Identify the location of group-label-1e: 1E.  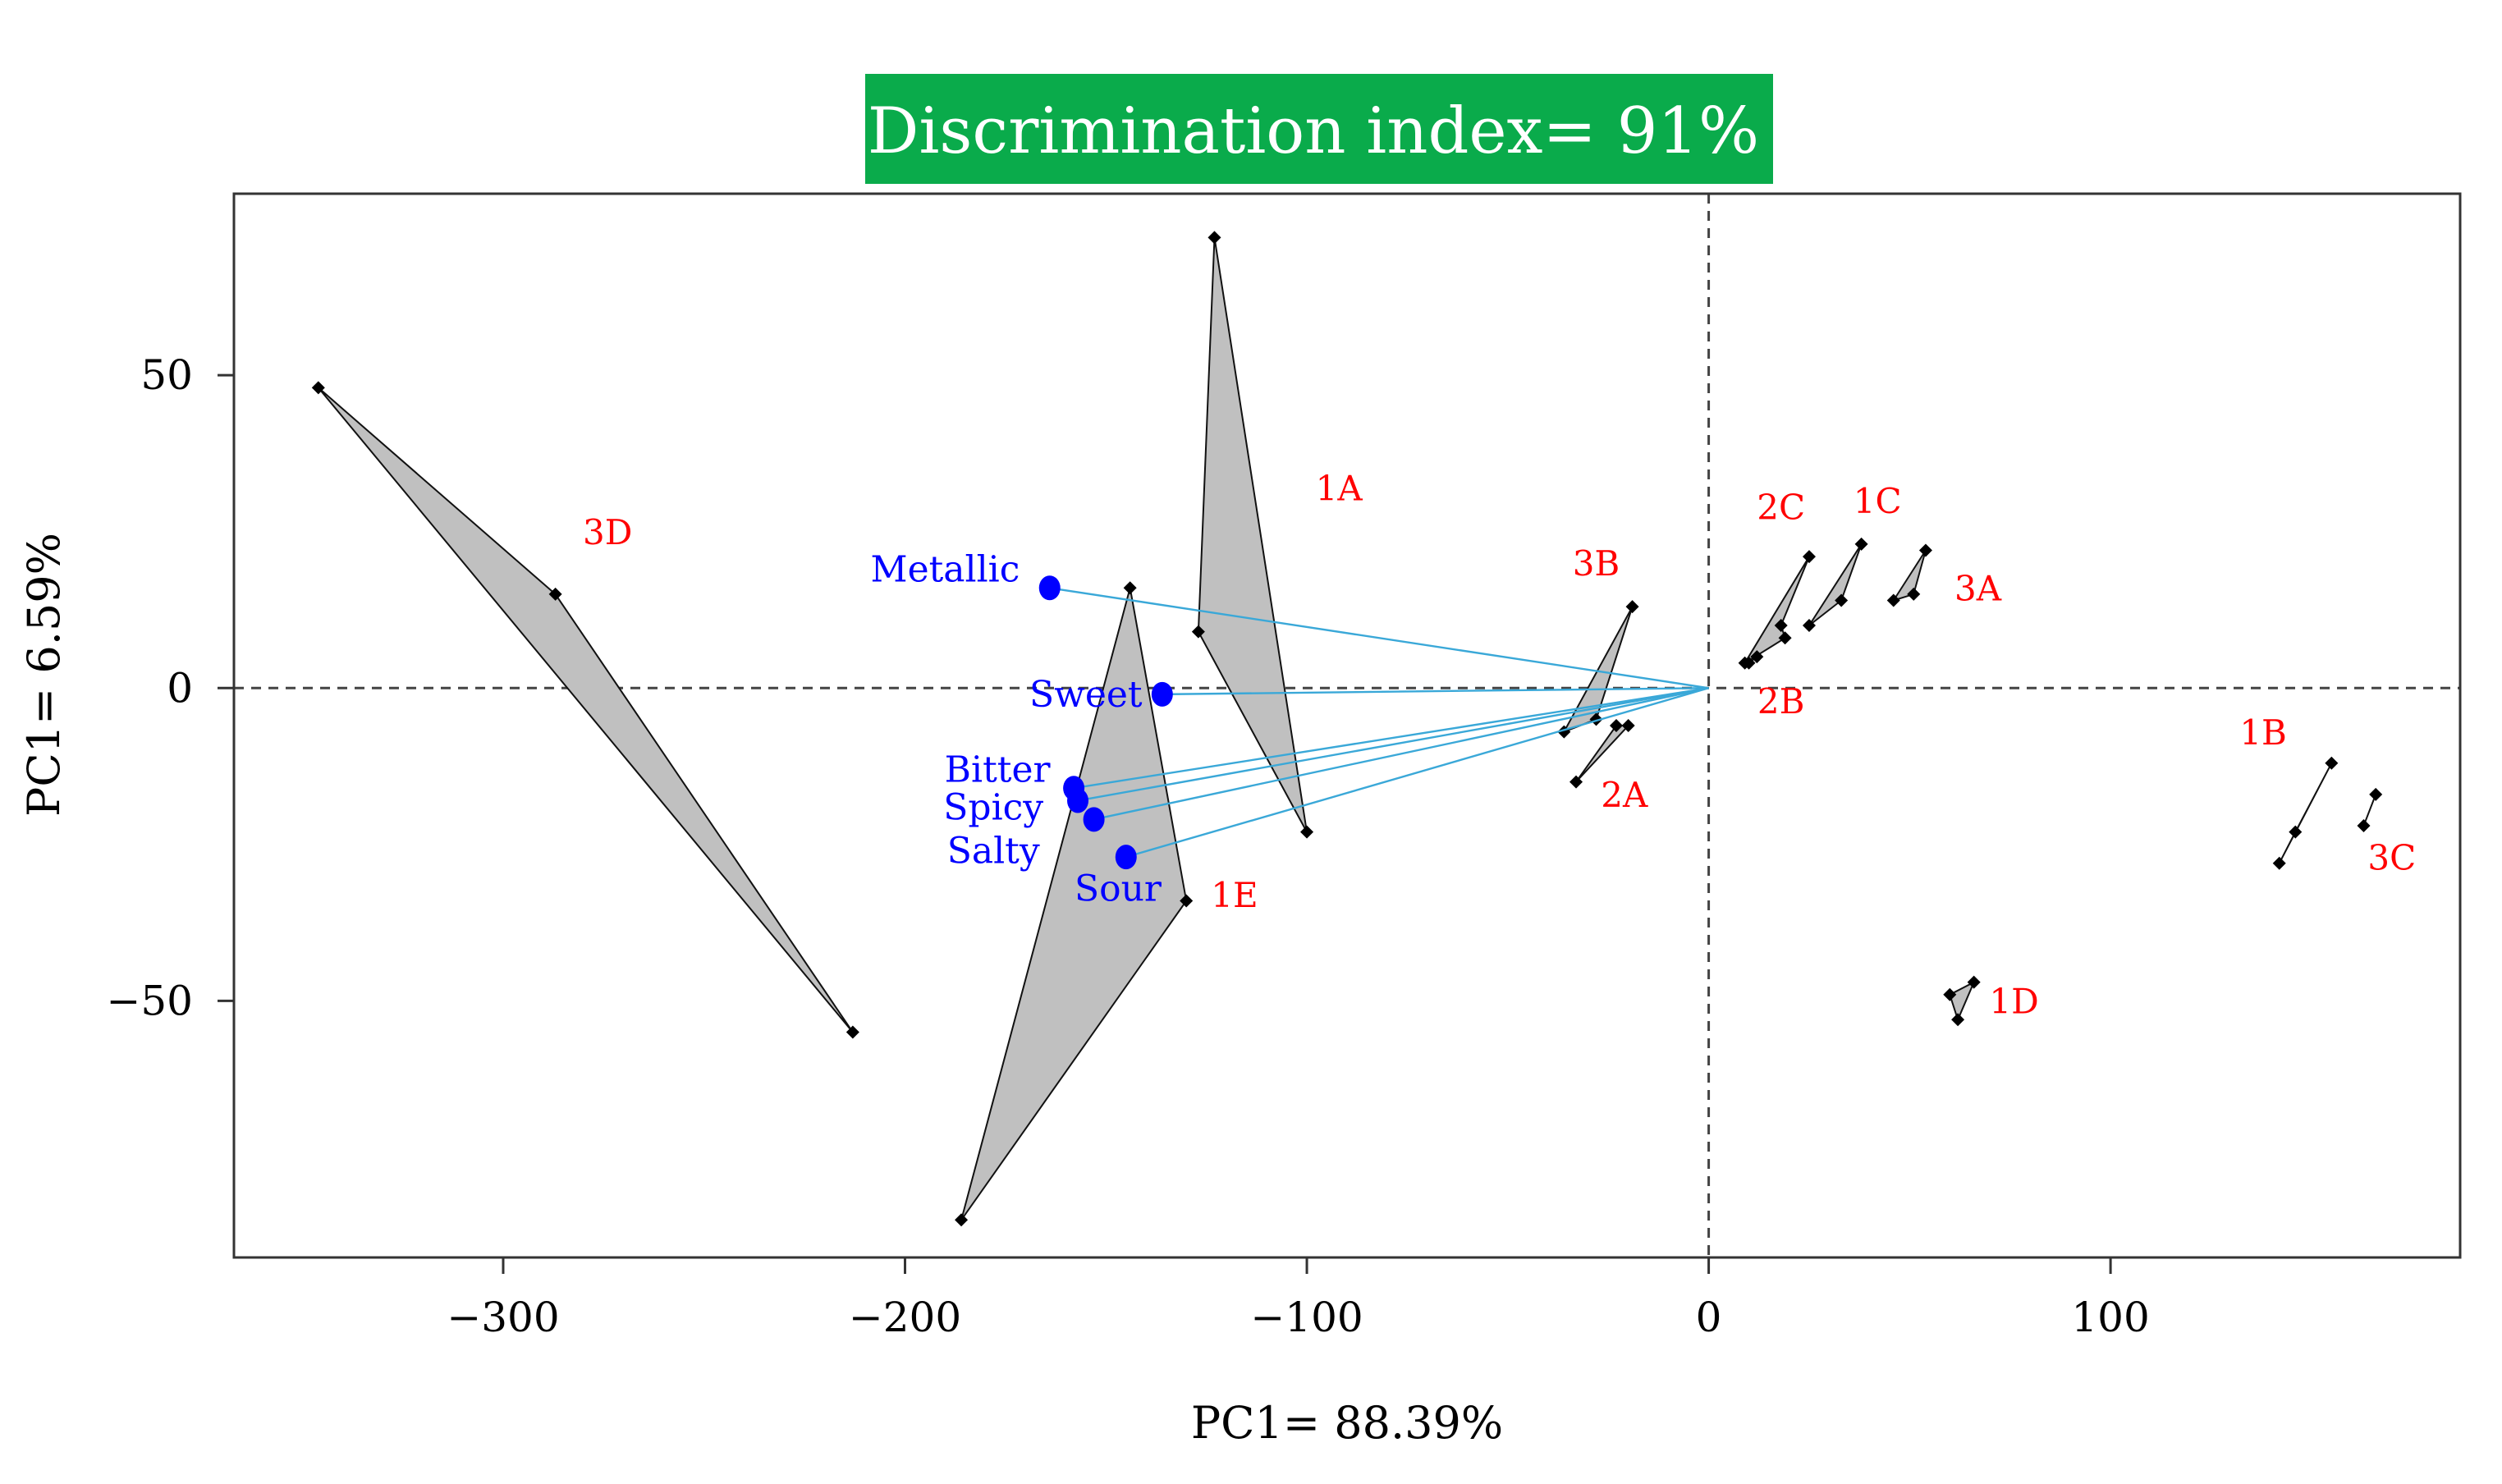
(1234, 895).